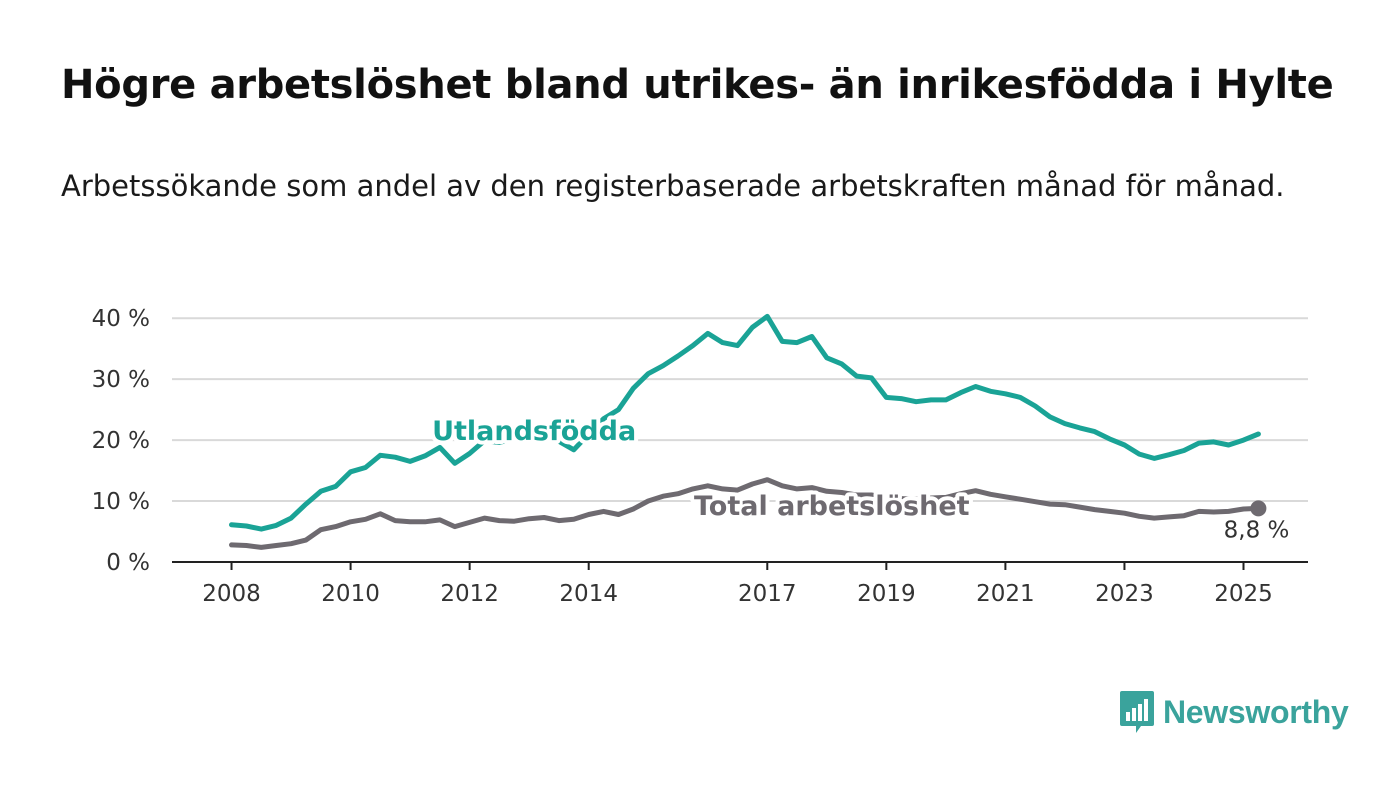 The height and width of the screenshot is (794, 1400). Describe the element at coordinates (1256, 711) in the screenshot. I see `brand-name: Newsworthy` at that location.